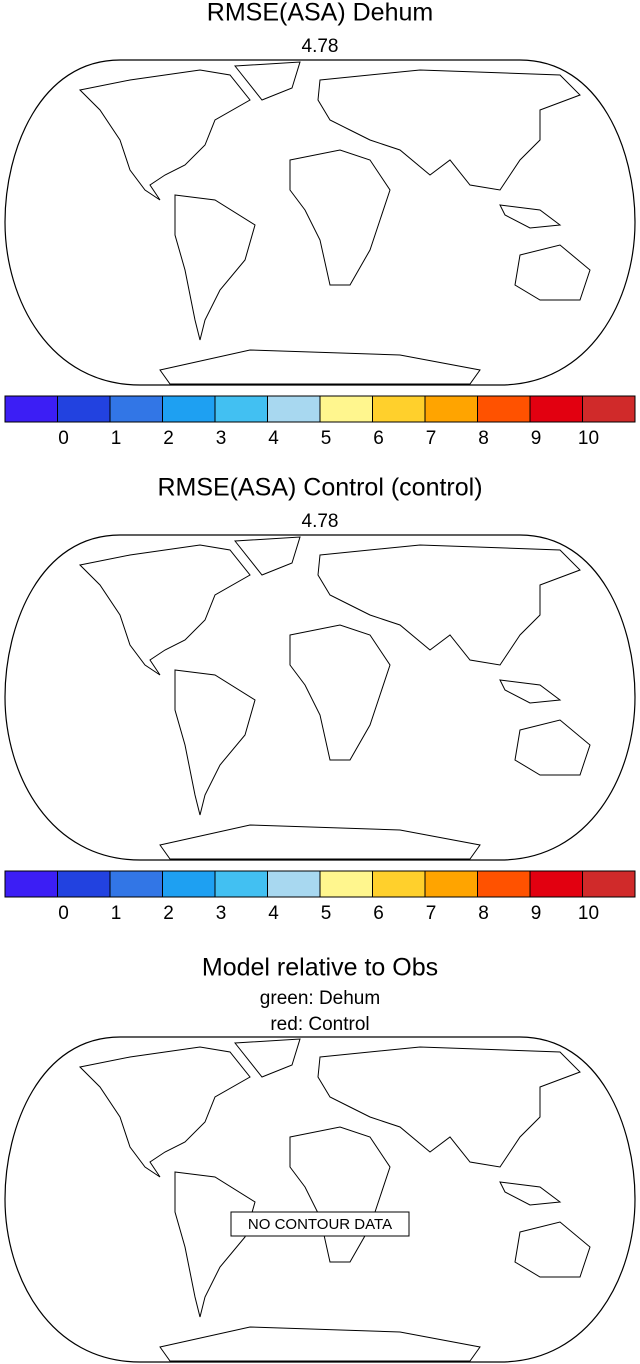 The width and height of the screenshot is (640, 1364). Describe the element at coordinates (320, 968) in the screenshot. I see `panel-title: Model relative to Obs` at that location.